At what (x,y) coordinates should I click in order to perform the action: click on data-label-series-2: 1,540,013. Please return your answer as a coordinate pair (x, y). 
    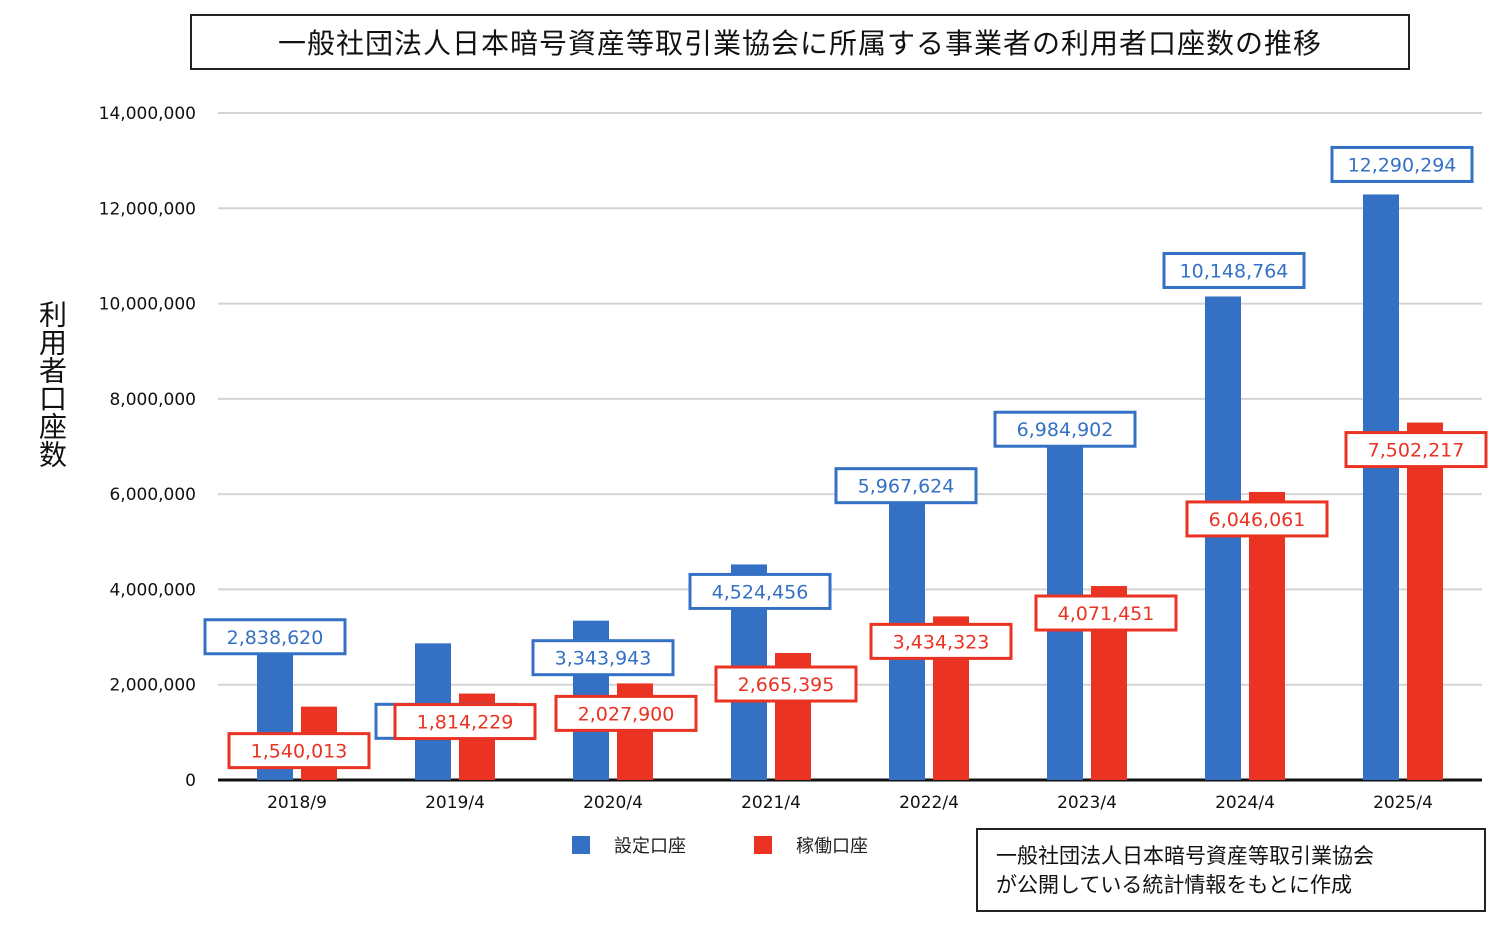
    Looking at the image, I should click on (299, 752).